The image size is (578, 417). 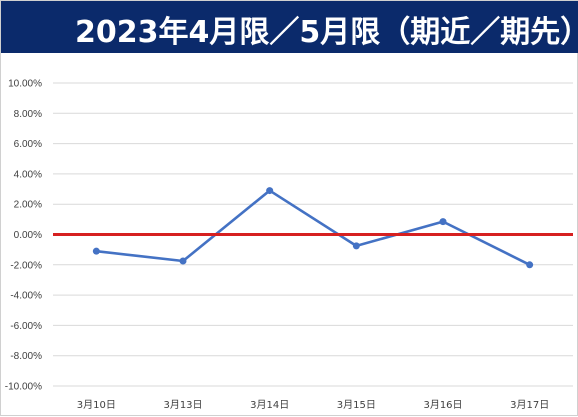 I want to click on x-tick-label: 3月17日, so click(x=529, y=405).